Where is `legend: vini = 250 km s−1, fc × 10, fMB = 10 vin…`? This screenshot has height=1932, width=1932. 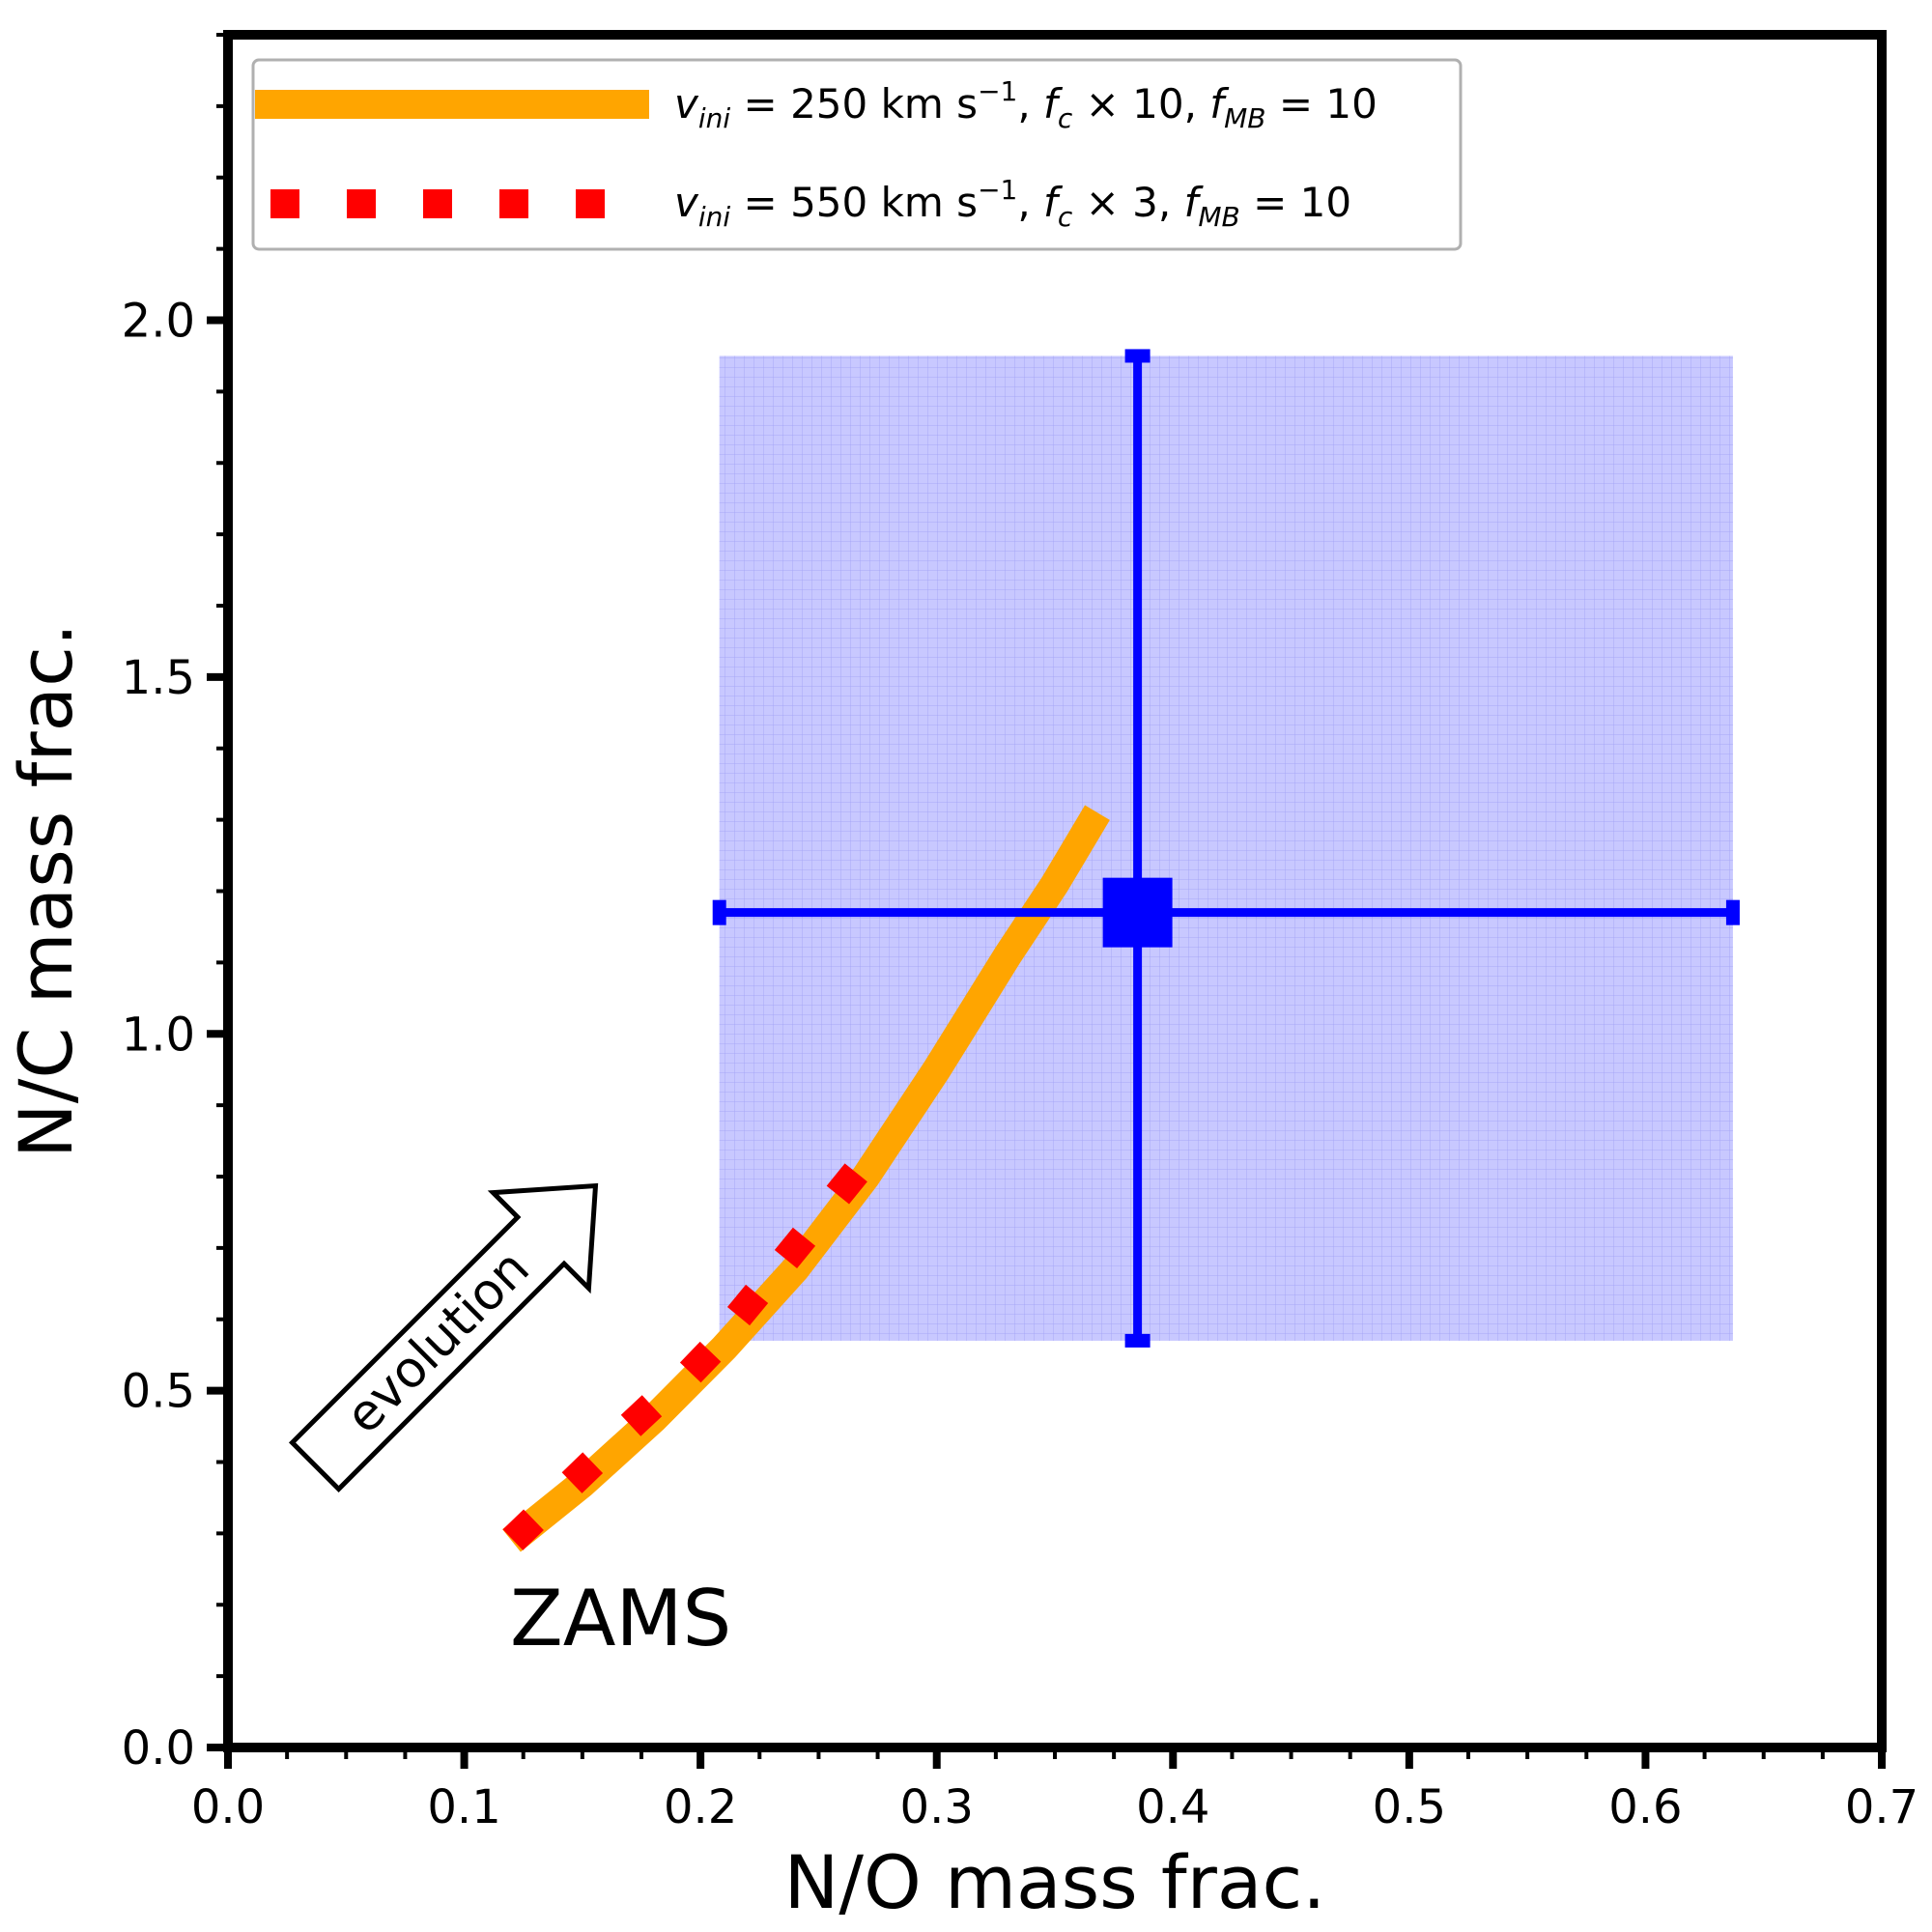 legend: vini = 250 km s−1, fc × 10, fMB = 10 vin… is located at coordinates (857, 154).